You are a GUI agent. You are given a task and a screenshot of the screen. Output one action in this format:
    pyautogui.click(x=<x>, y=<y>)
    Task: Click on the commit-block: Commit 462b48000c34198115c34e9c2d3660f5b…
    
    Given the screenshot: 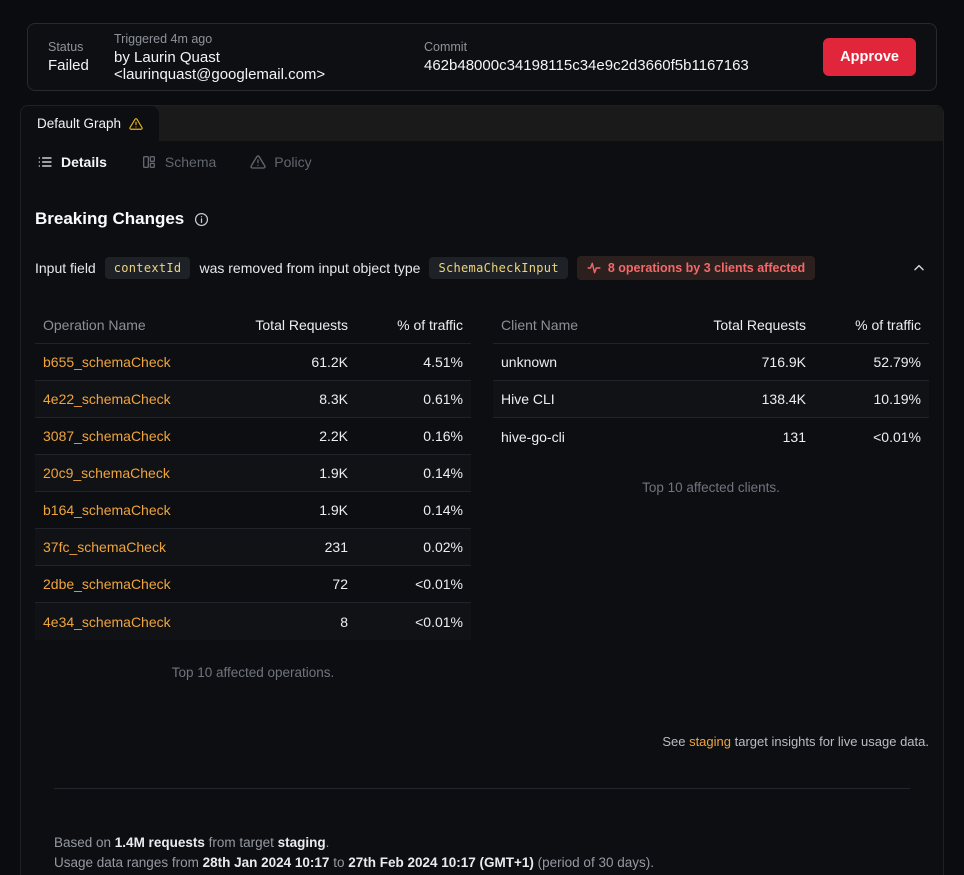 What is the action you would take?
    pyautogui.click(x=623, y=57)
    